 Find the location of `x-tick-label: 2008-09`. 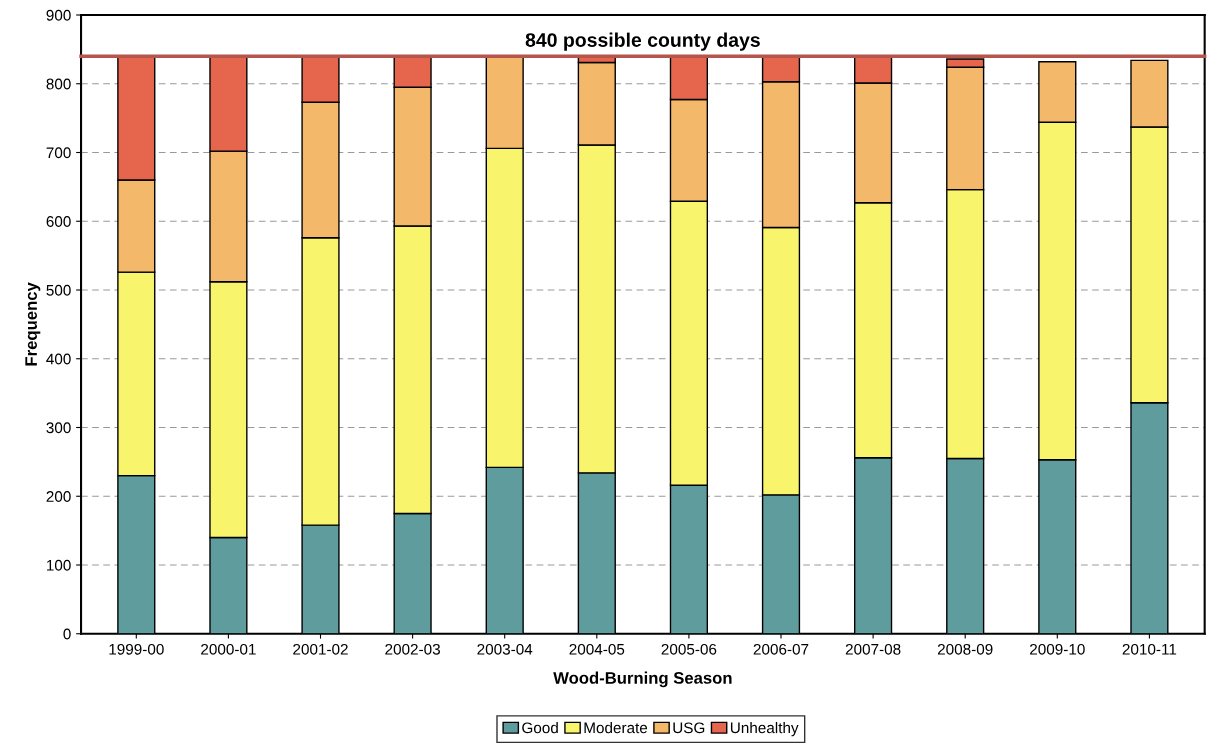

x-tick-label: 2008-09 is located at coordinates (965, 649).